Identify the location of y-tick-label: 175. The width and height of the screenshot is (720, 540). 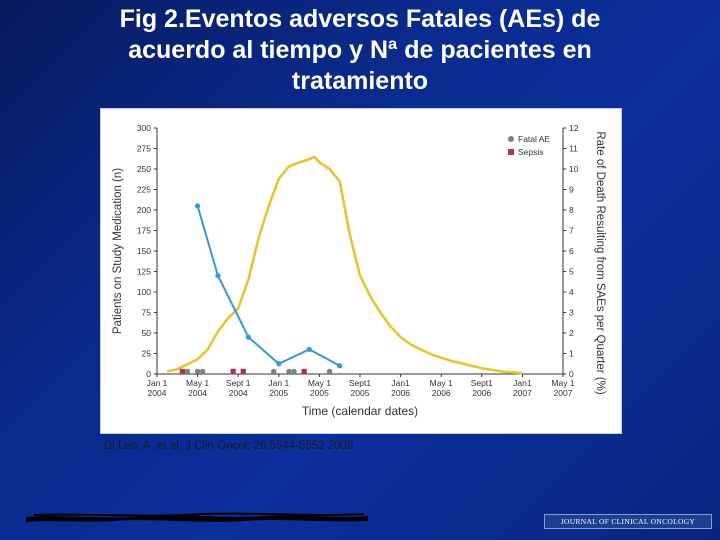
(144, 231).